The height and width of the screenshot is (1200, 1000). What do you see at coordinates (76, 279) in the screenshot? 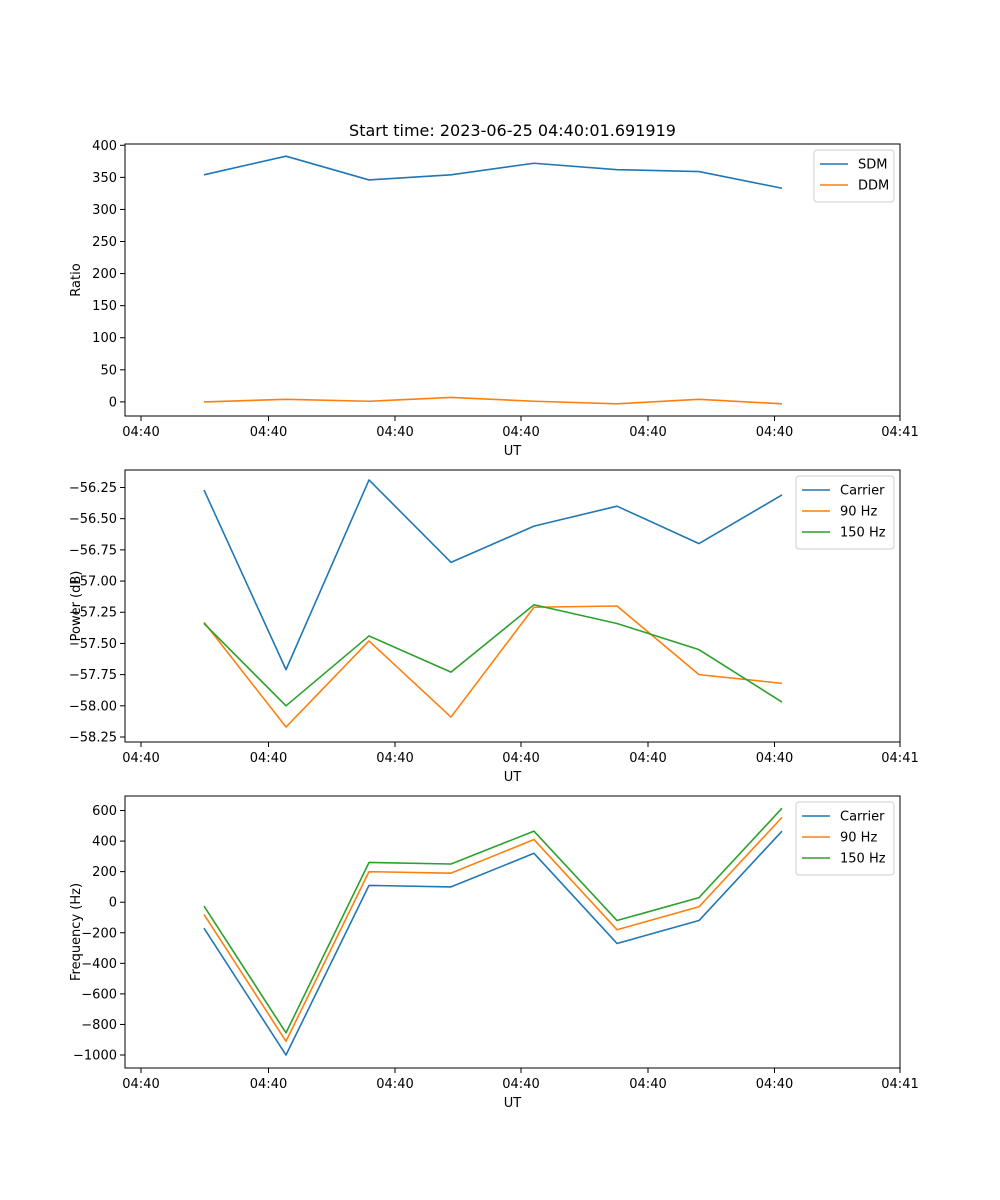
I see `y-axis-label: Ratio` at bounding box center [76, 279].